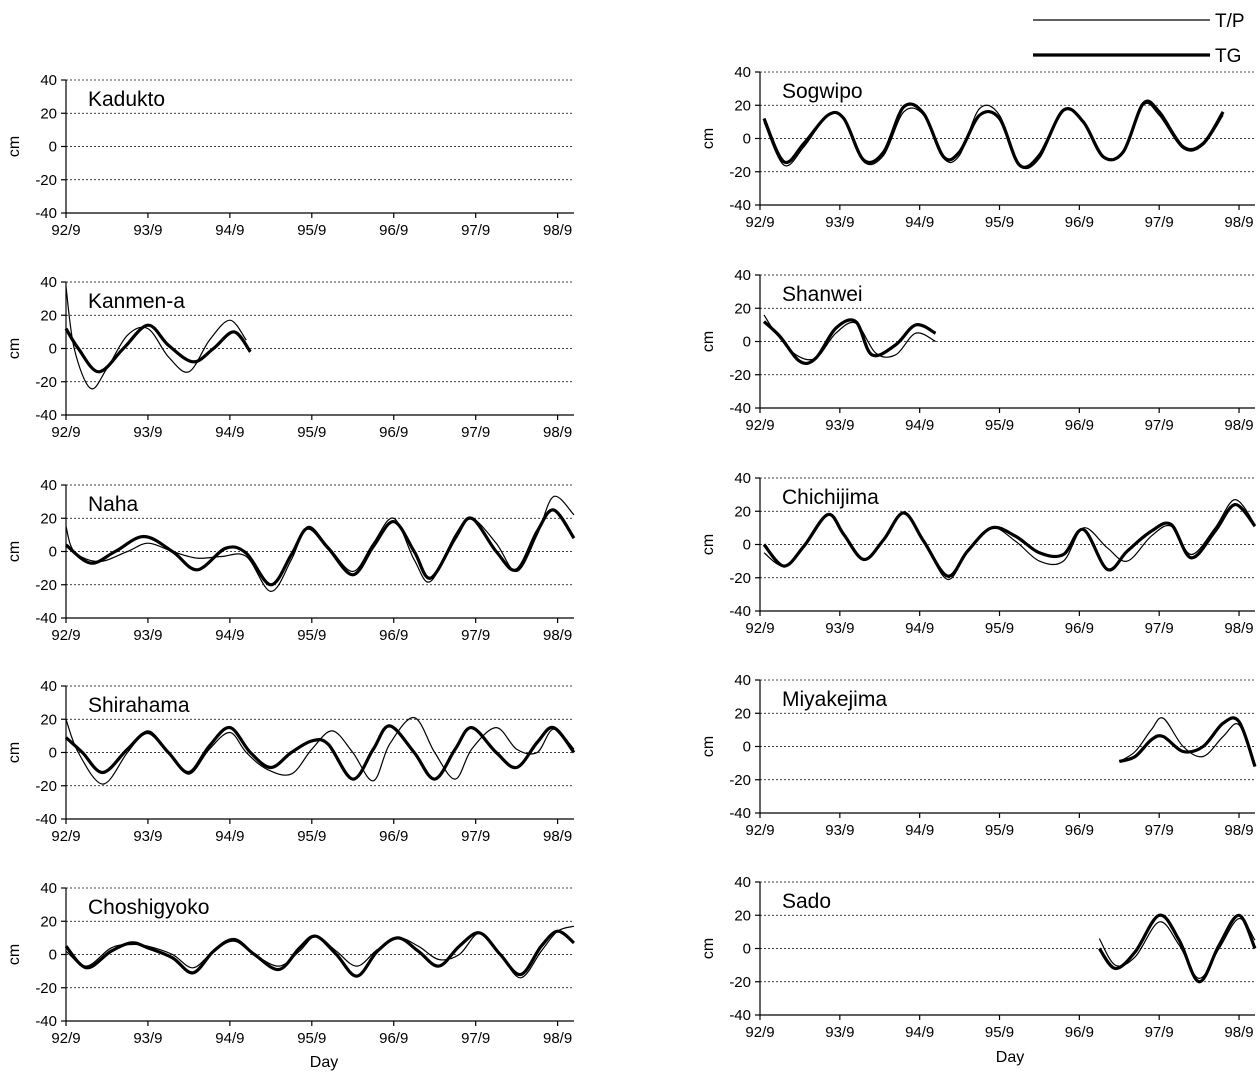 The height and width of the screenshot is (1084, 1260). I want to click on station-name: Naha, so click(113, 504).